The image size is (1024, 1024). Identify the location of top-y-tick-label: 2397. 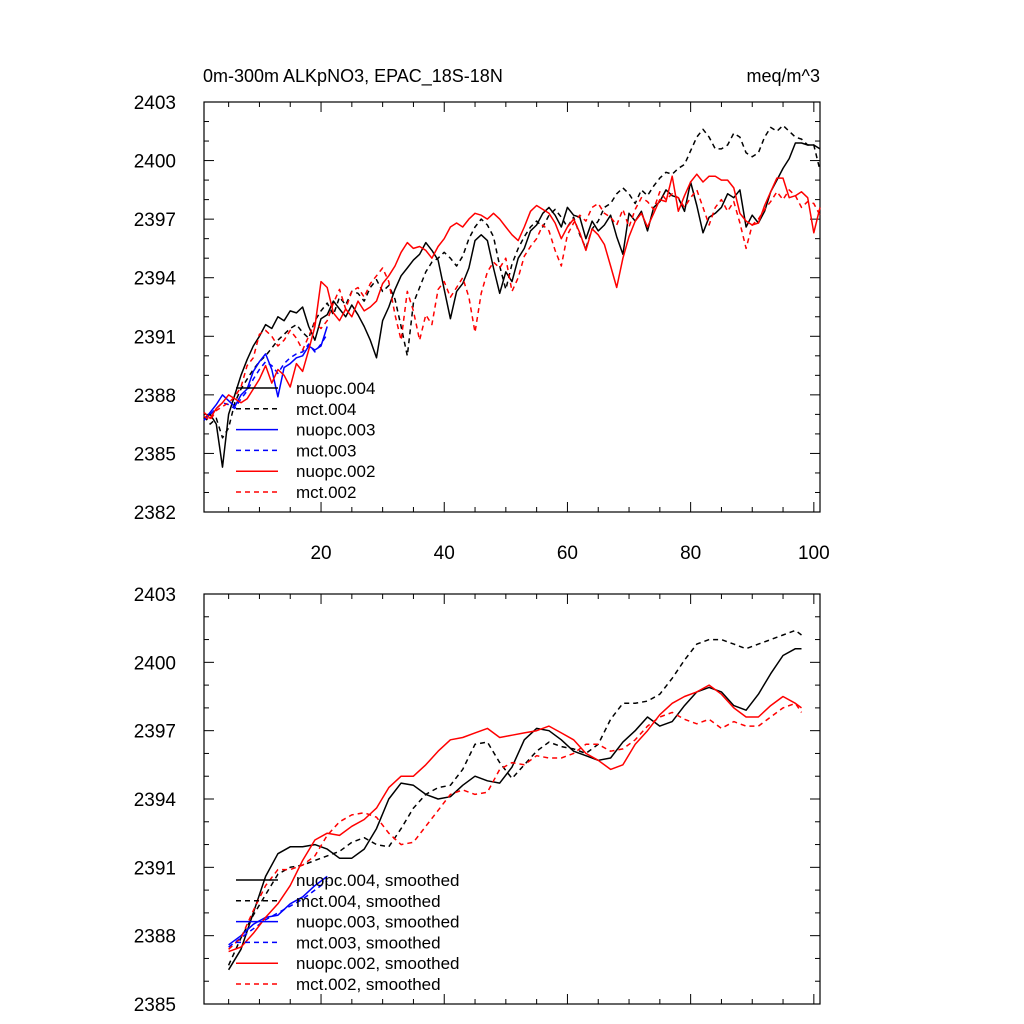
(155, 220).